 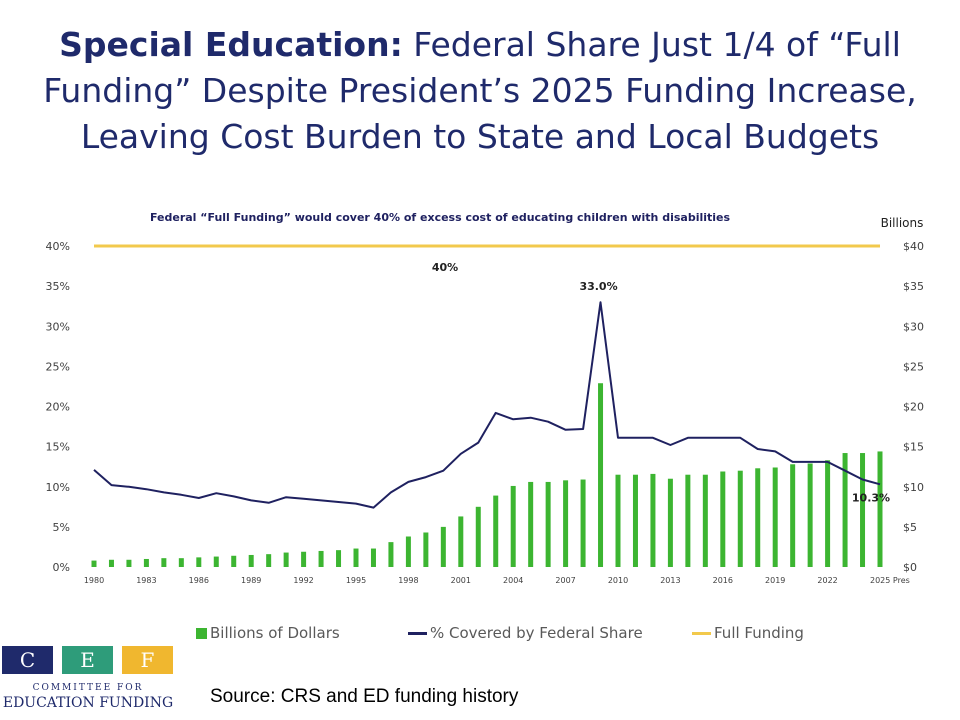 What do you see at coordinates (701, 633) in the screenshot?
I see `legend-swatch-full` at bounding box center [701, 633].